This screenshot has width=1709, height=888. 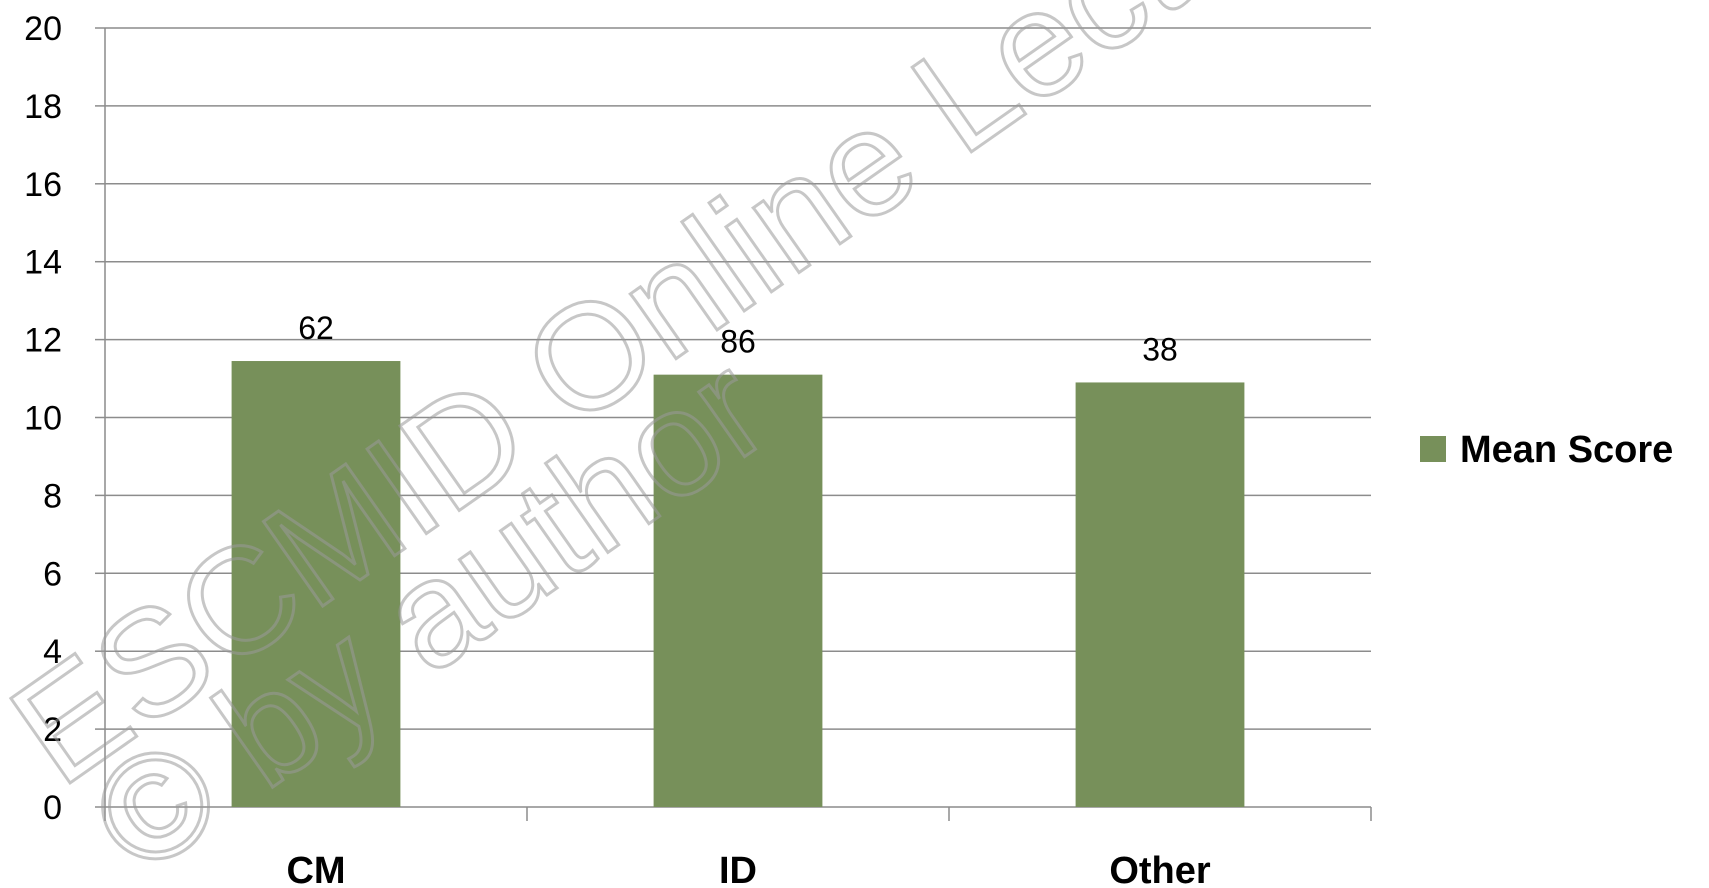 What do you see at coordinates (52, 730) in the screenshot?
I see `y-tick-label: 2` at bounding box center [52, 730].